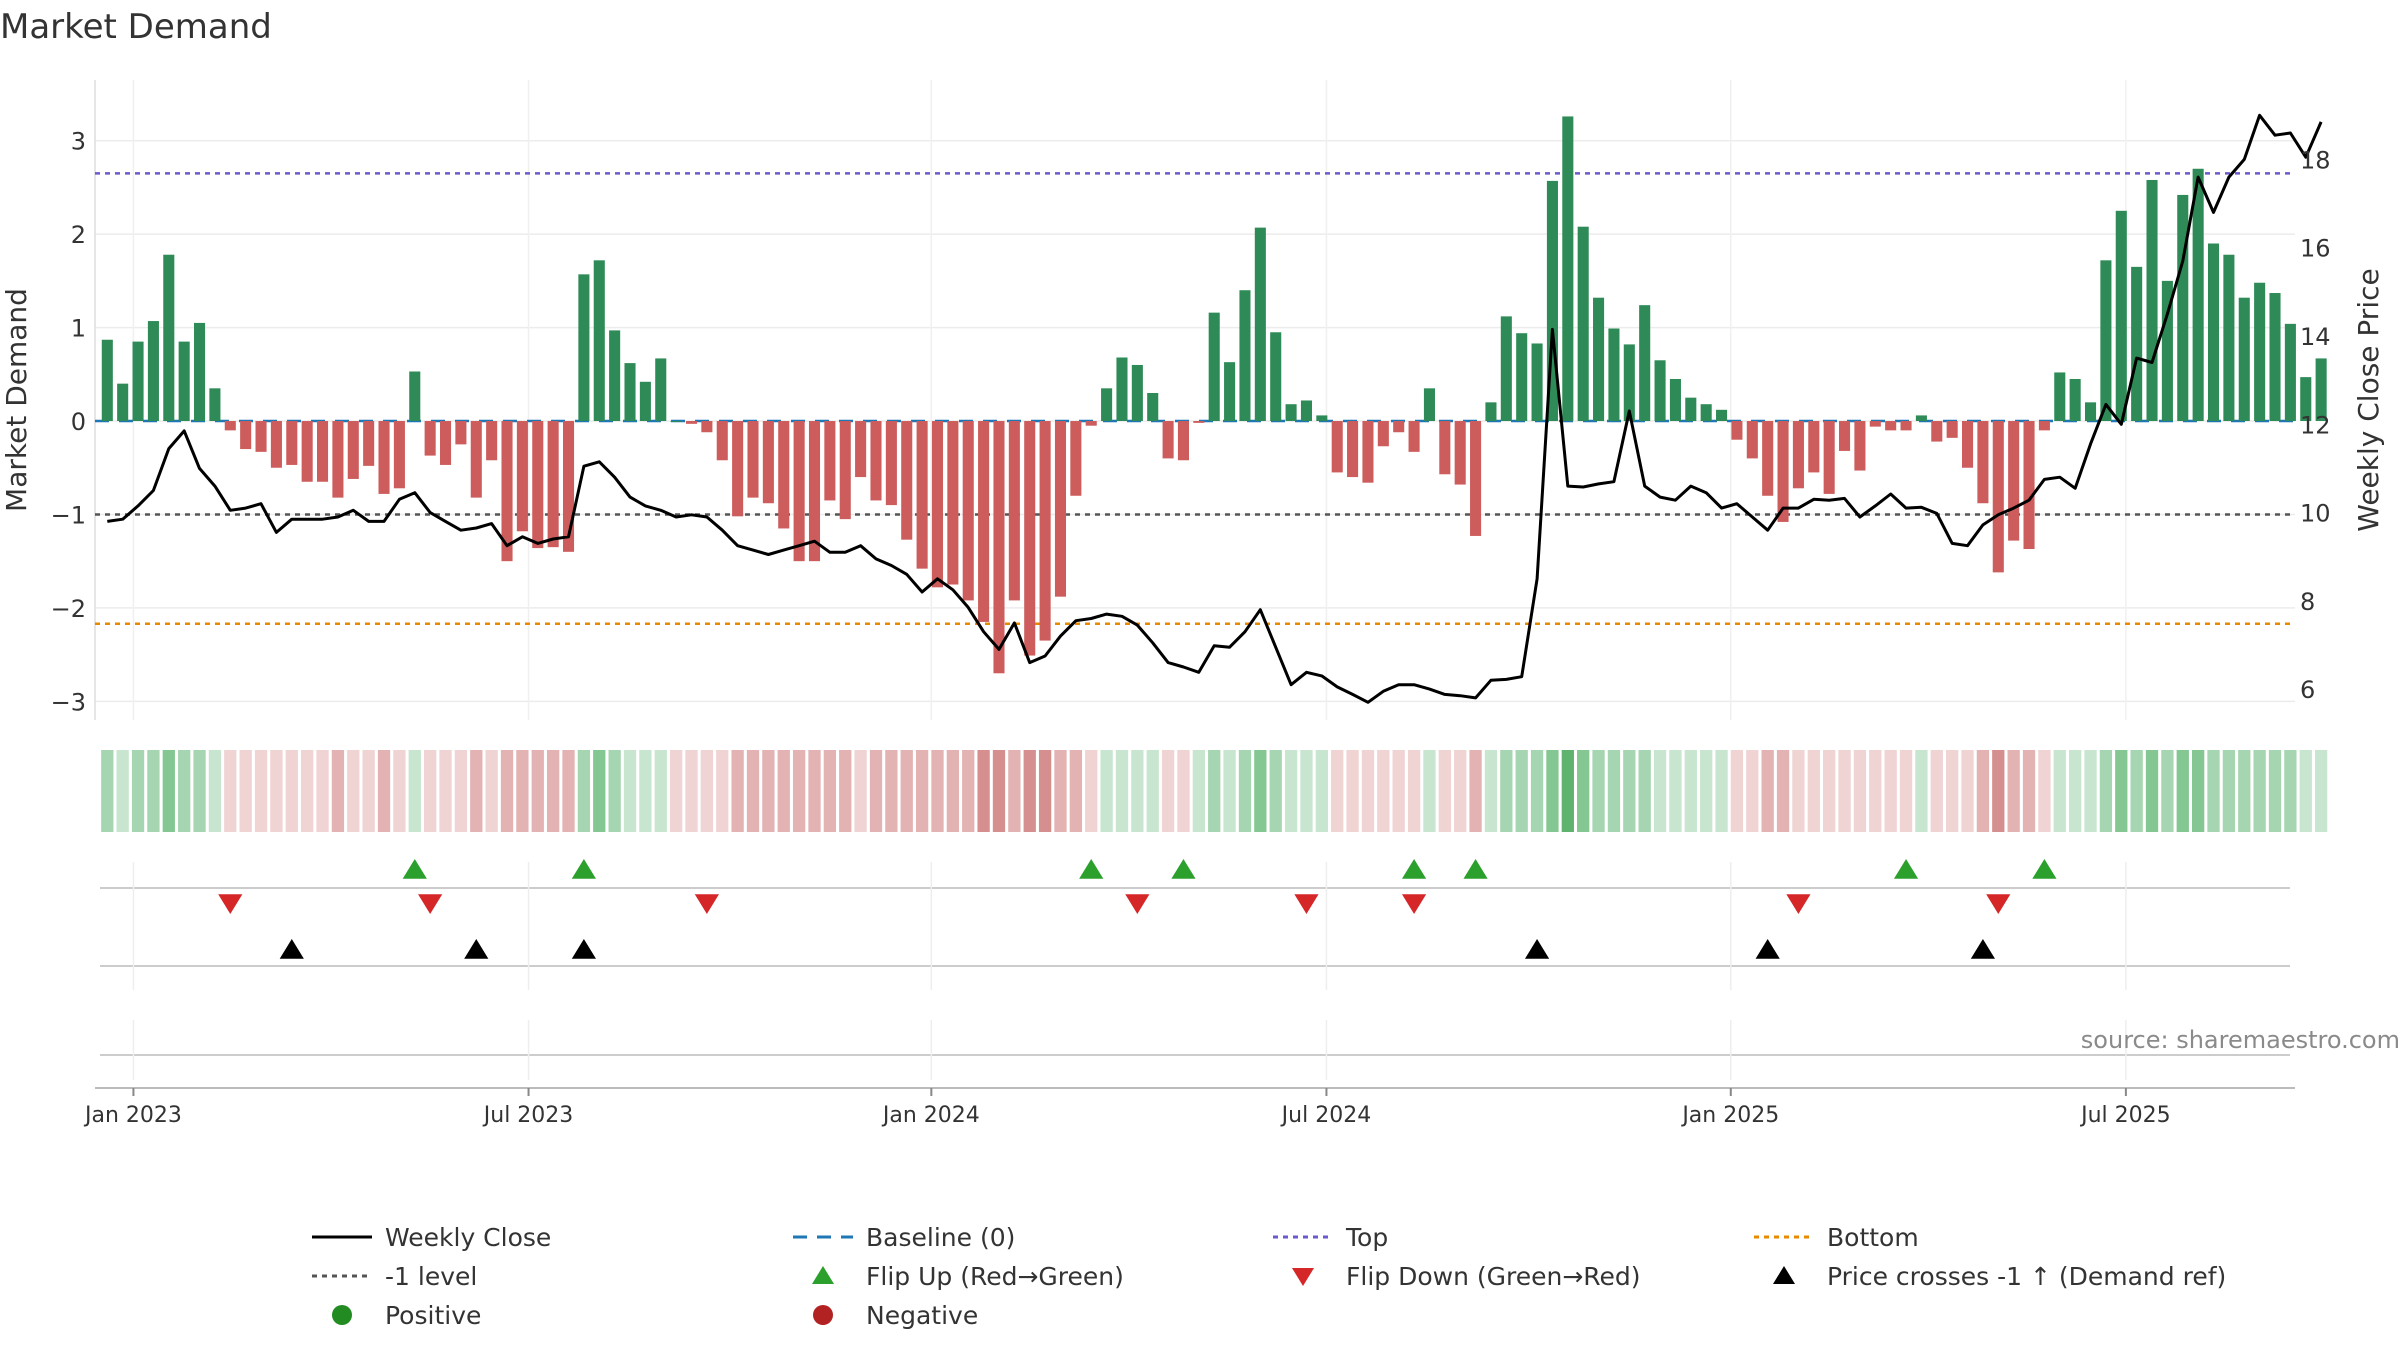 The height and width of the screenshot is (1354, 2400). I want to click on legend-label: -1 level, so click(431, 1276).